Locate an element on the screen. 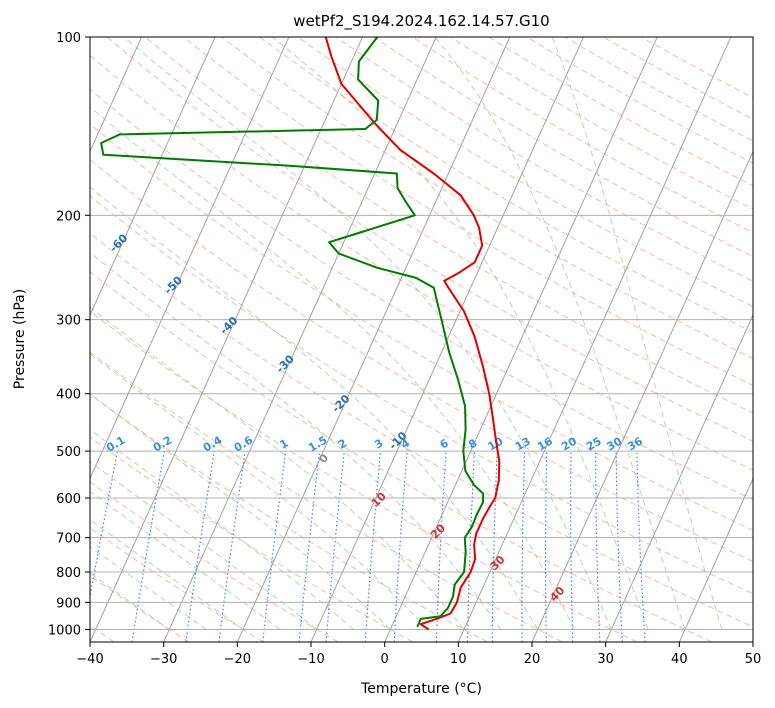 This screenshot has height=708, width=775. x-tick-label: 20 is located at coordinates (532, 659).